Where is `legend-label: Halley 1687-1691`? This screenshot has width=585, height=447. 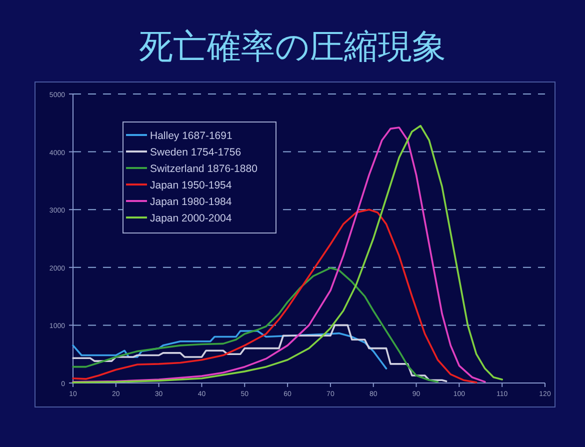 legend-label: Halley 1687-1691 is located at coordinates (191, 136).